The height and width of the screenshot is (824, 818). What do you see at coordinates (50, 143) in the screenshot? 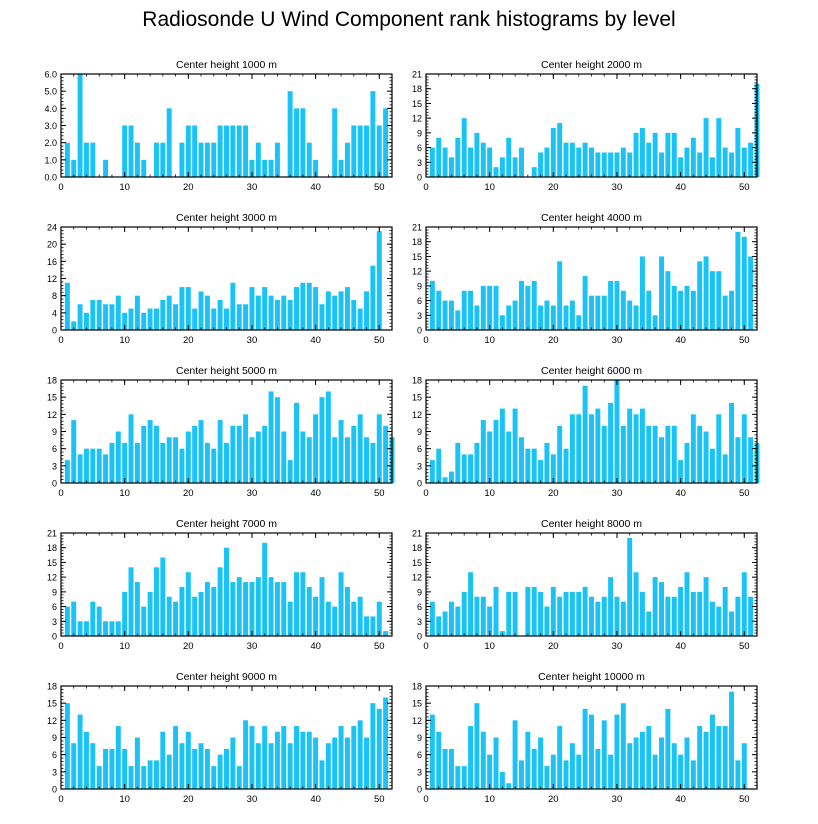
I see `y-tick-label: 2.0` at bounding box center [50, 143].